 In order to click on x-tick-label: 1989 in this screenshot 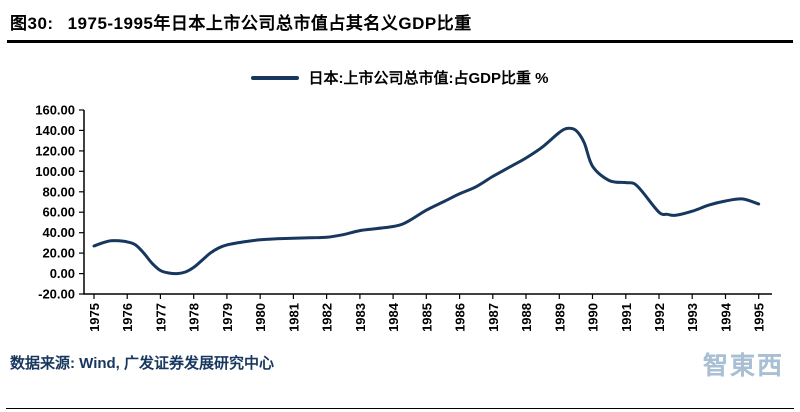, I will do `click(559, 317)`.